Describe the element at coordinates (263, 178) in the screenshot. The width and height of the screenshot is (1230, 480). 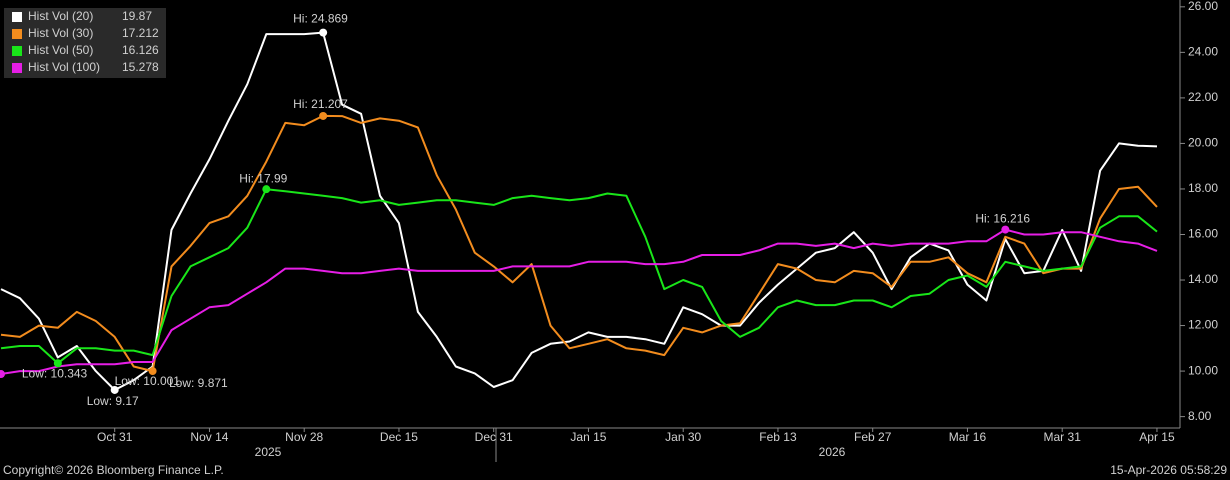
I see `extreme-label: Hi: 17.99` at that location.